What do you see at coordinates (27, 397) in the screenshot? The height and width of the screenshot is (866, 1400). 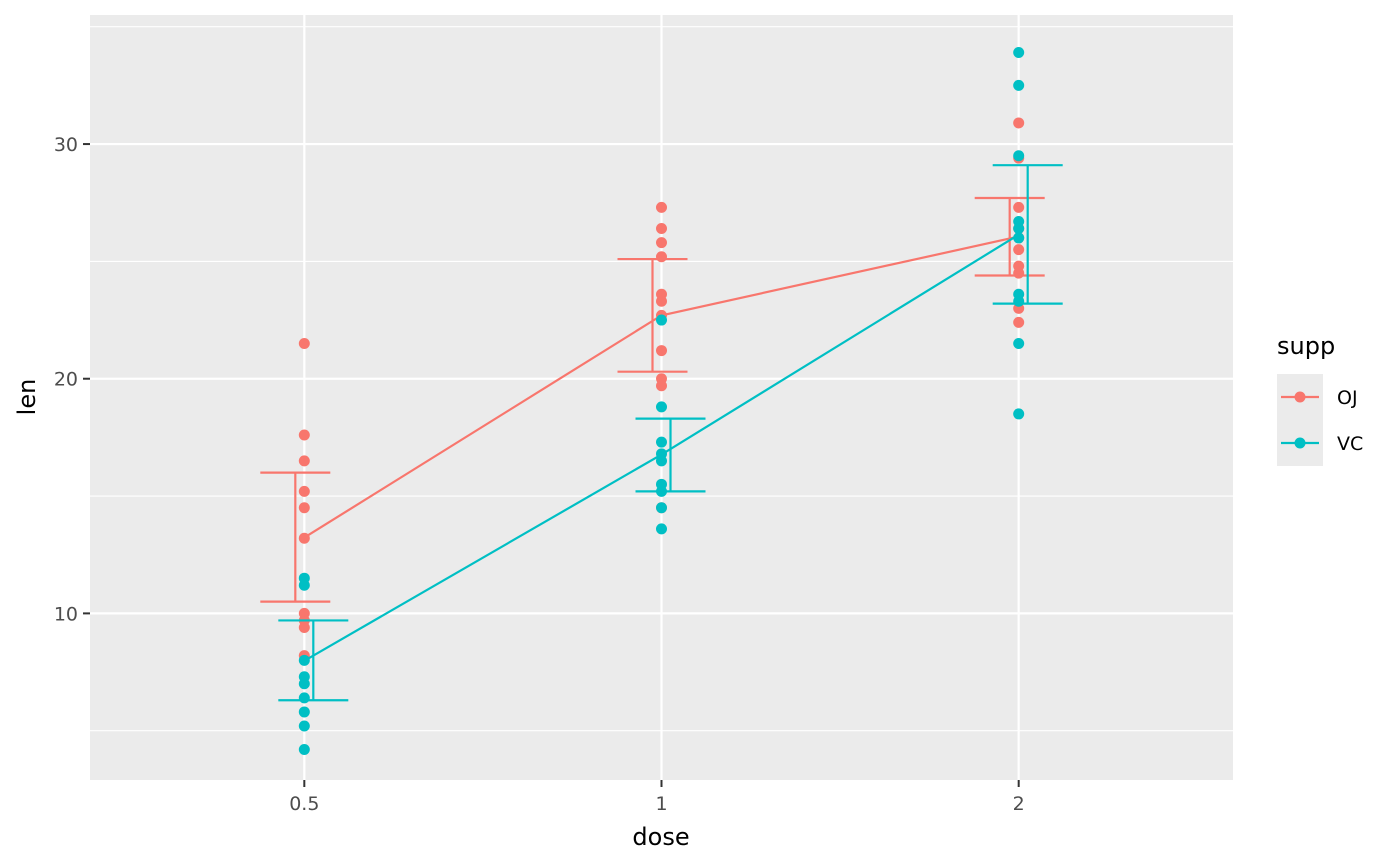 I see `y-axis-title: len` at bounding box center [27, 397].